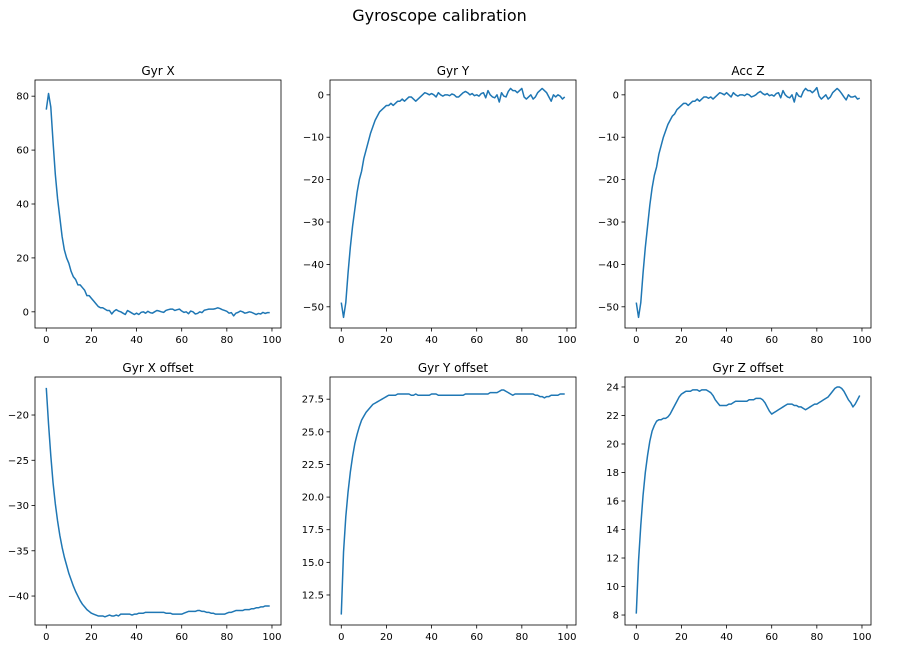 The image size is (899, 652). What do you see at coordinates (157, 71) in the screenshot?
I see `subplot-title: Gyr X` at bounding box center [157, 71].